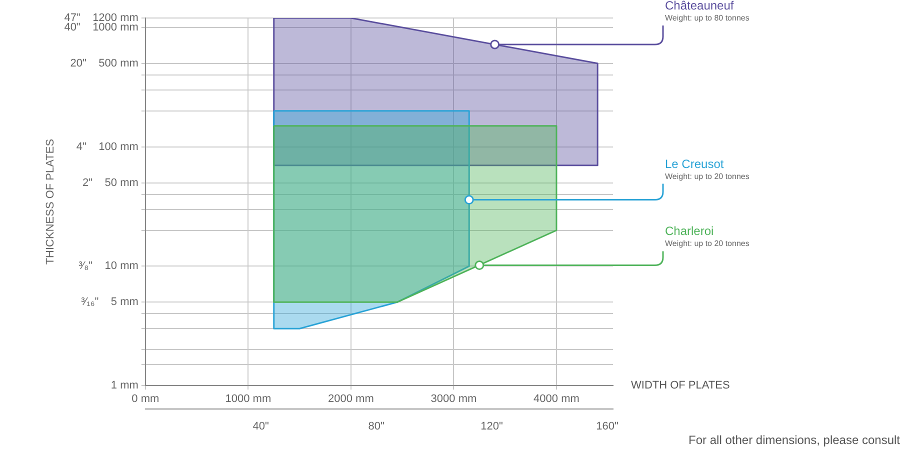 The image size is (903, 450). I want to click on x-tick-label: 1000 mm, so click(248, 399).